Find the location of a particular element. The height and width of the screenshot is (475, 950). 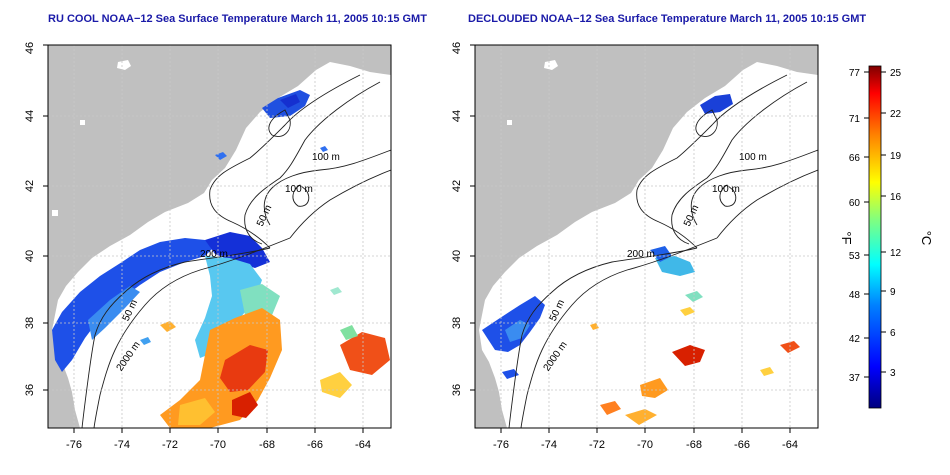

colorbar-f-tick-42: 42 is located at coordinates (855, 339).